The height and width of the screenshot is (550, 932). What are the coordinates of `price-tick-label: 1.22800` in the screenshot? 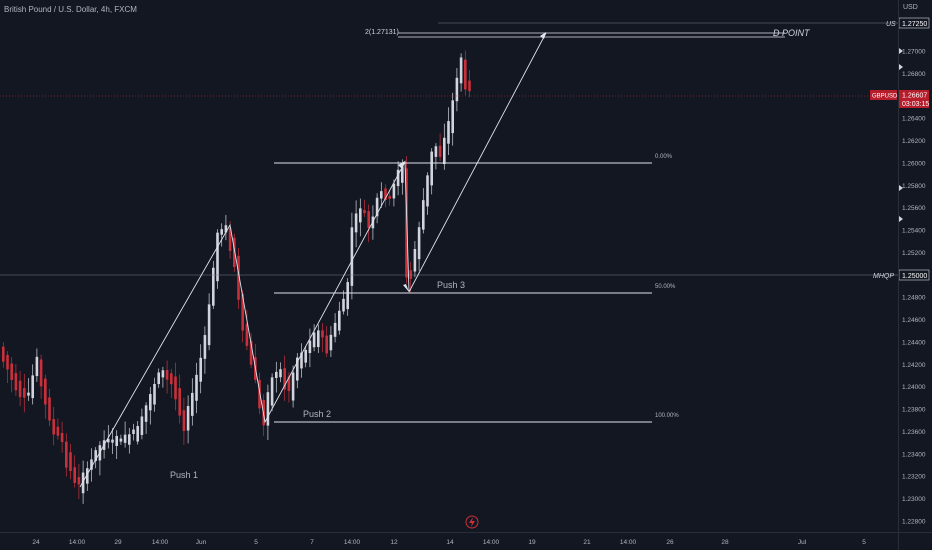 It's located at (914, 521).